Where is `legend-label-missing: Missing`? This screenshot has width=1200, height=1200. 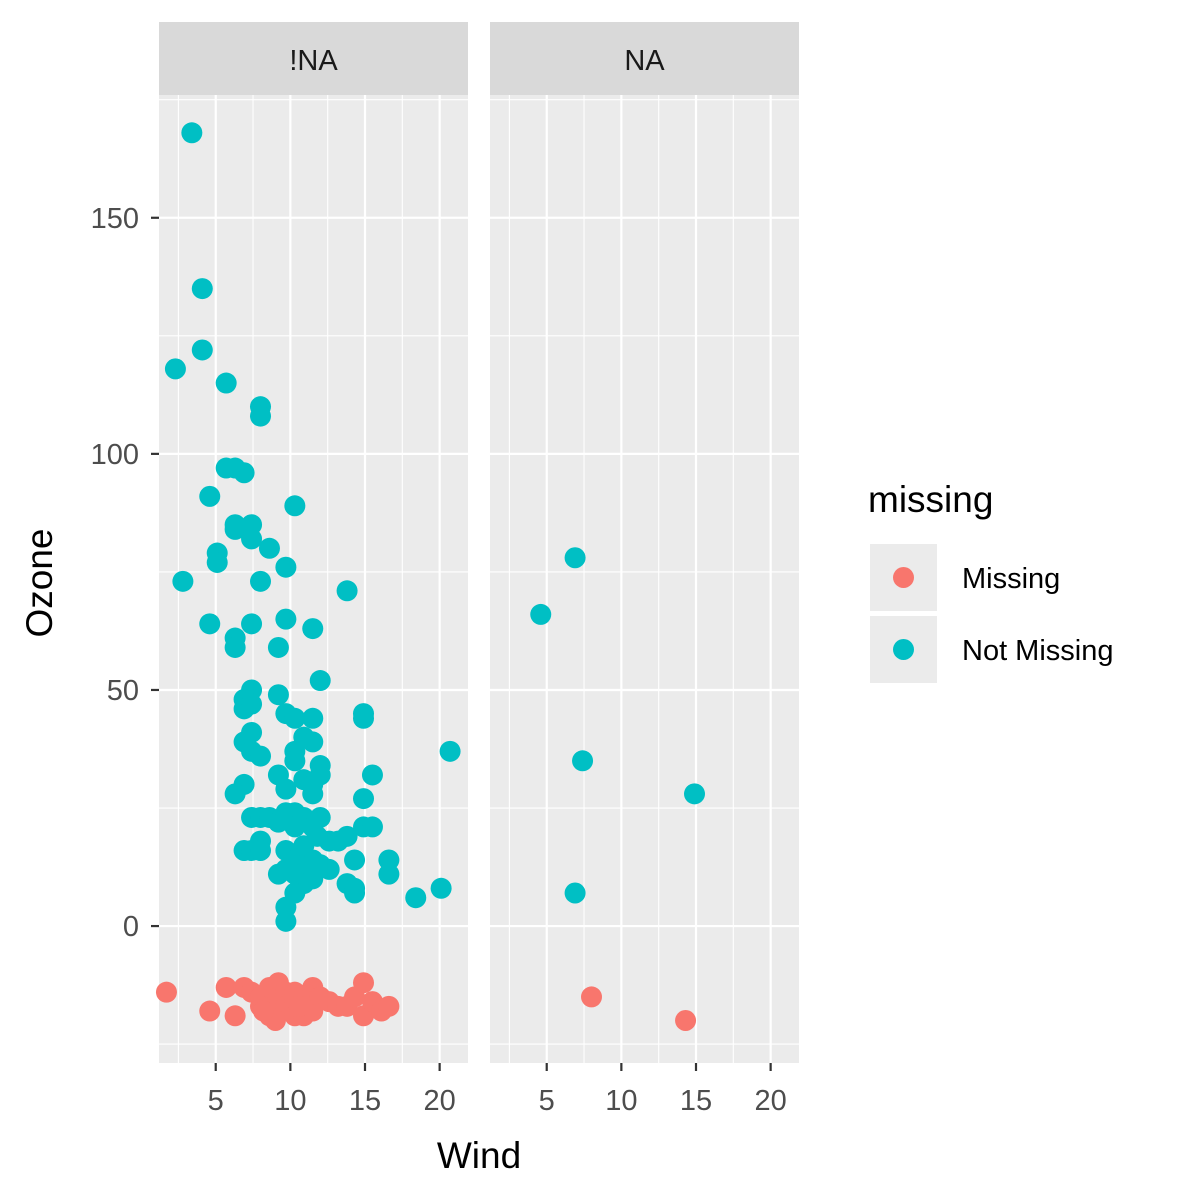 legend-label-missing: Missing is located at coordinates (1011, 579).